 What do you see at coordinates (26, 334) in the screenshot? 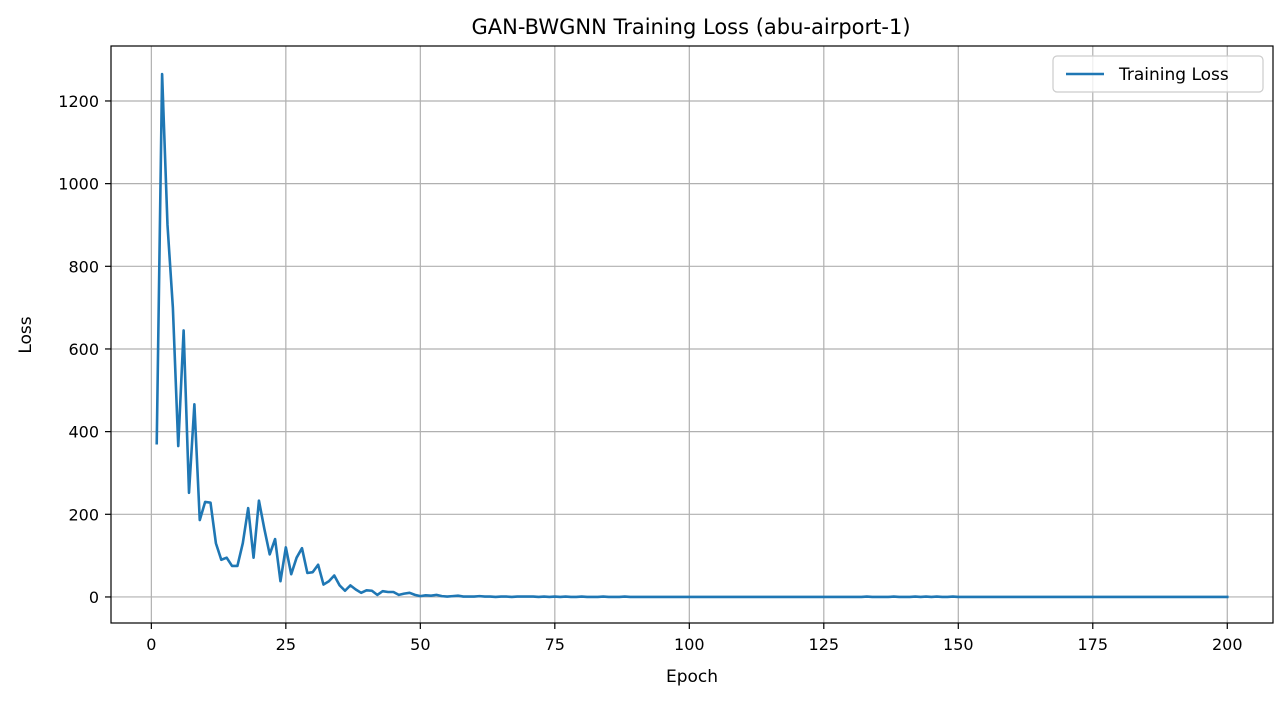
I see `y-axis-label: Loss` at bounding box center [26, 334].